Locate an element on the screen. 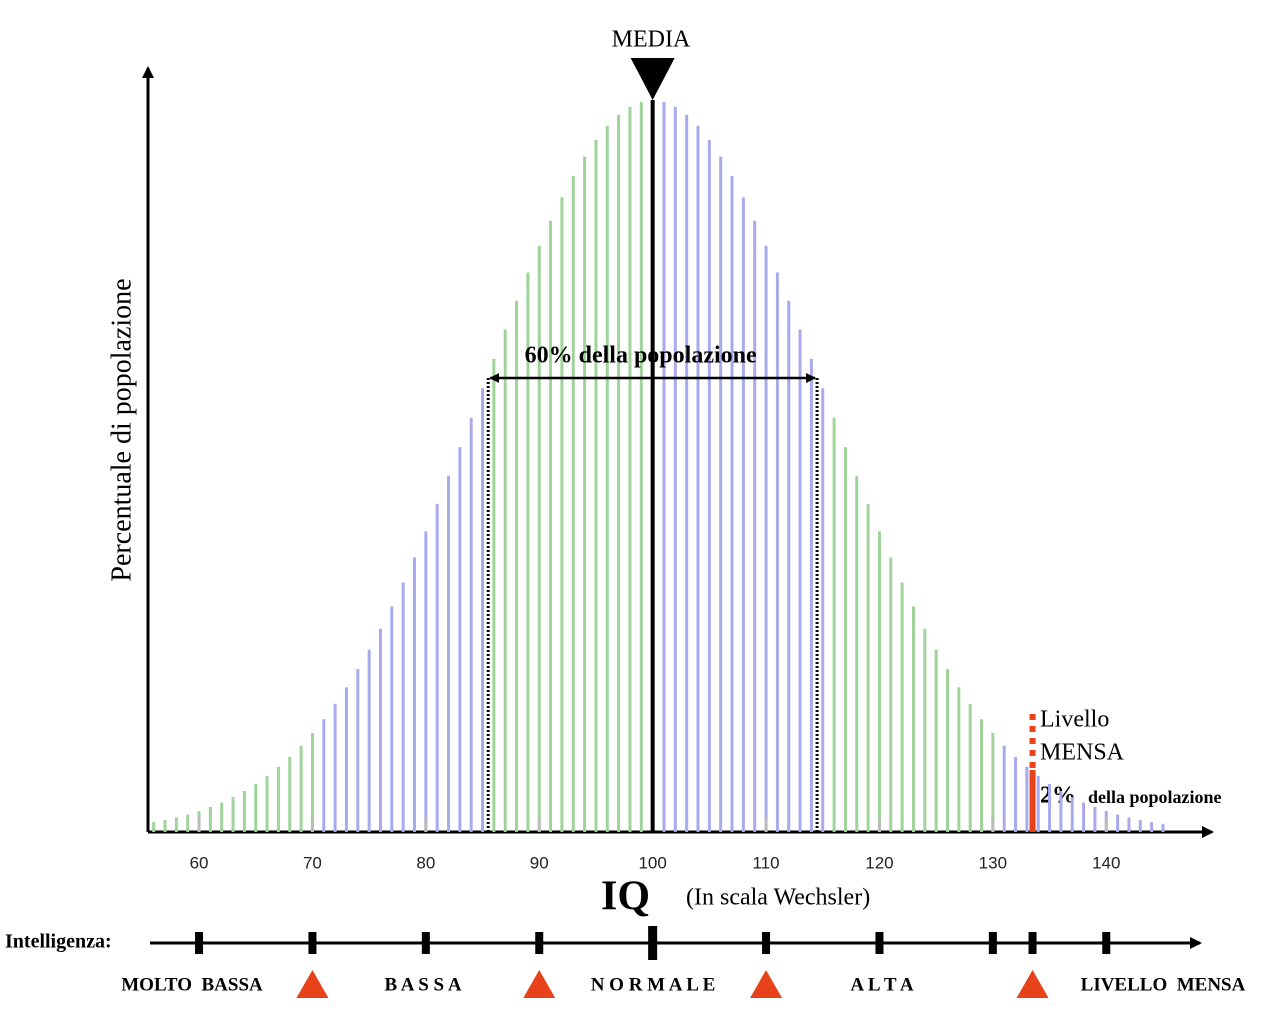 The height and width of the screenshot is (1022, 1288). x-tick-label: 90 is located at coordinates (539, 862).